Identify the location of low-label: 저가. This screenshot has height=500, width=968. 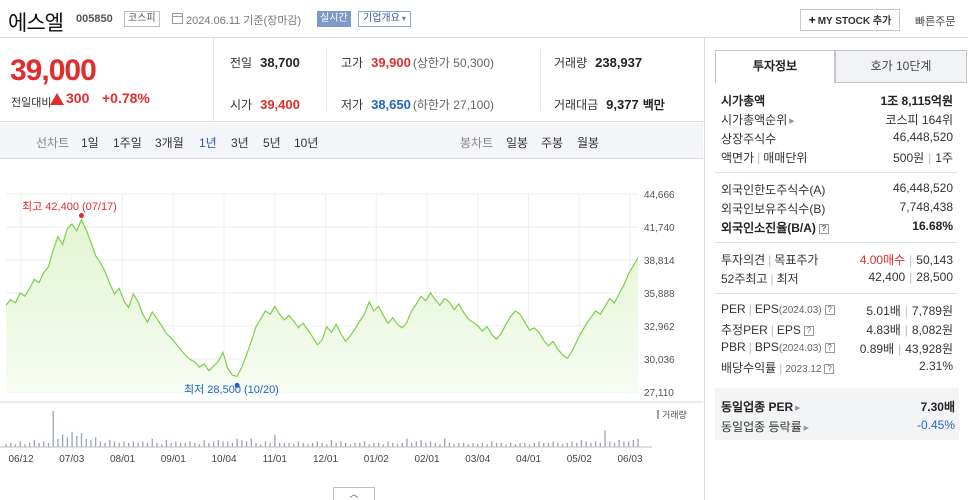
(352, 105).